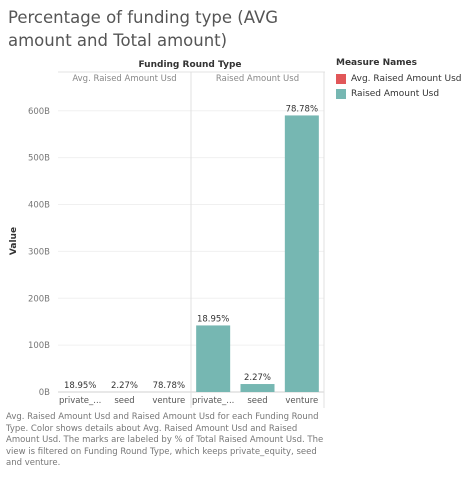  I want to click on legend-swatch-avg, so click(341, 78).